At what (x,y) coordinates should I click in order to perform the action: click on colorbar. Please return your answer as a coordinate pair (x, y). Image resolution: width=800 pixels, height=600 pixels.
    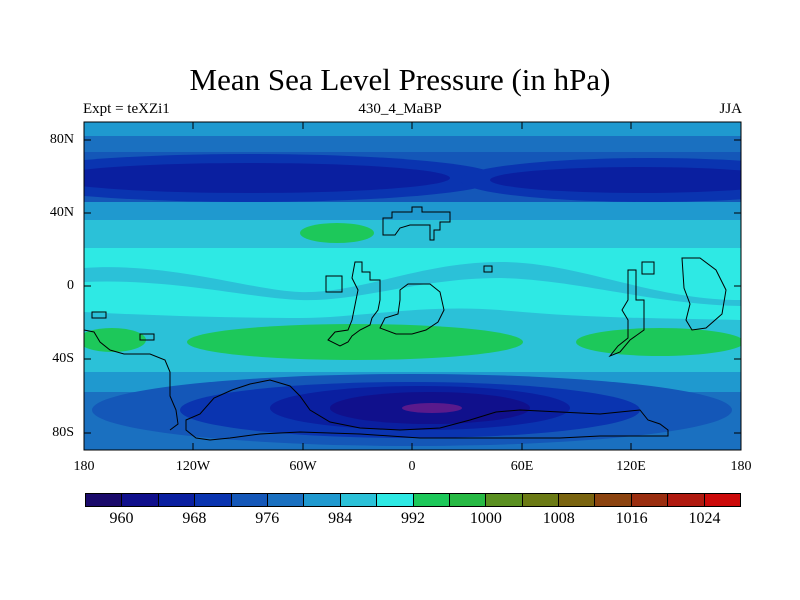
    Looking at the image, I should click on (413, 500).